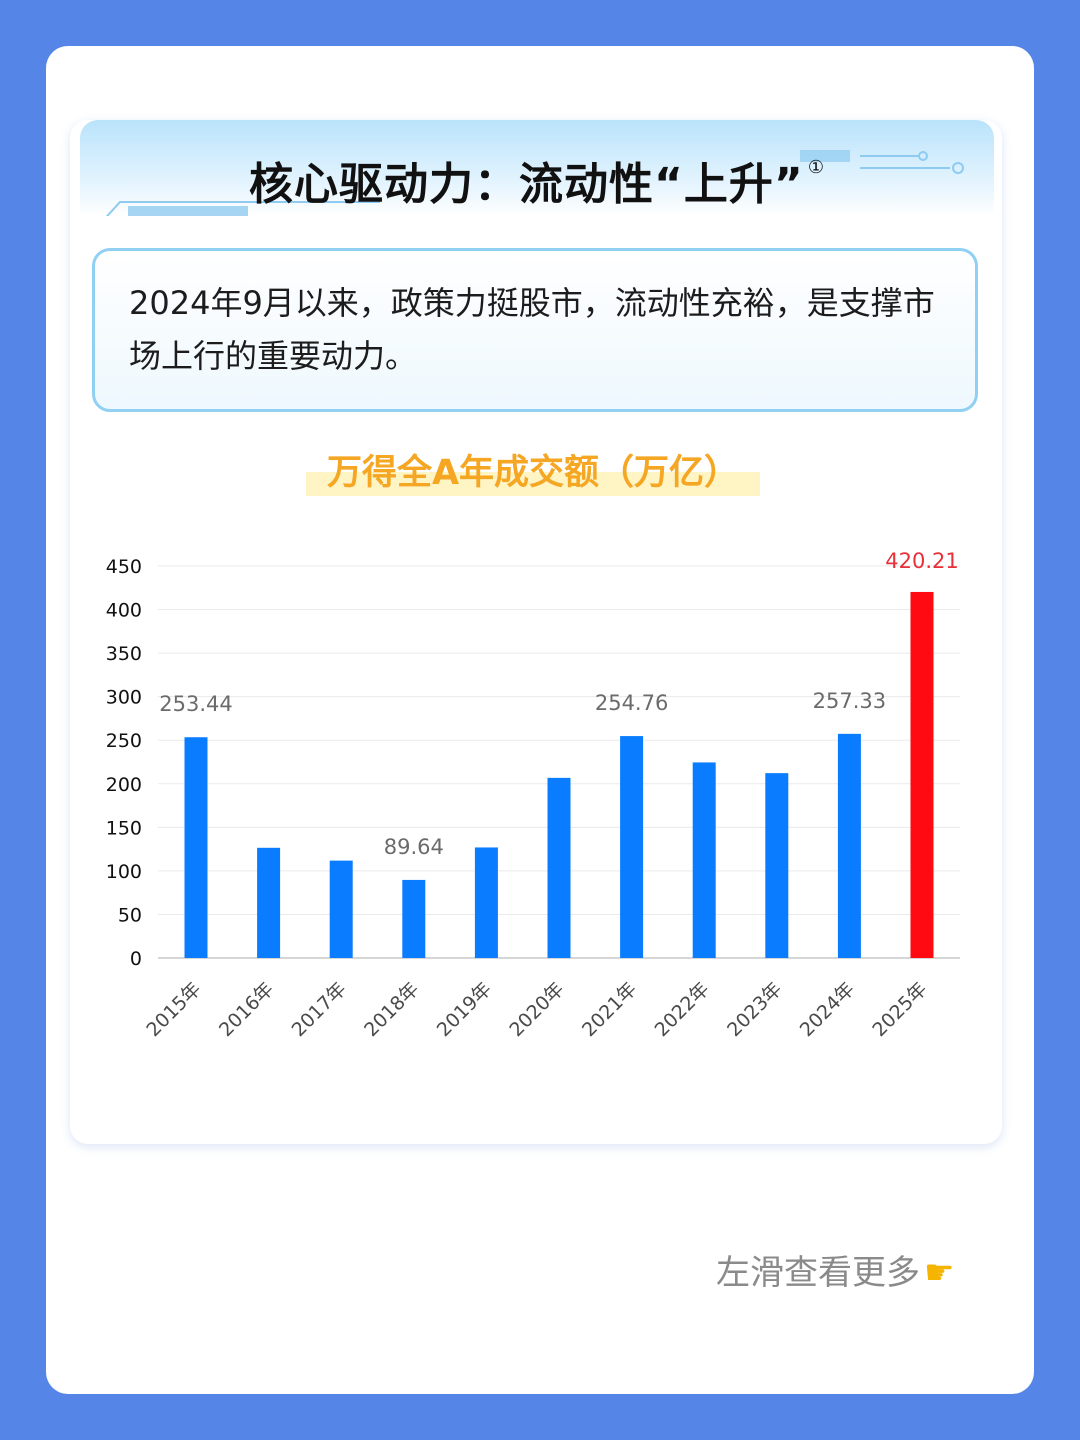 The width and height of the screenshot is (1080, 1440). What do you see at coordinates (124, 611) in the screenshot?
I see `y-tick-label: 400` at bounding box center [124, 611].